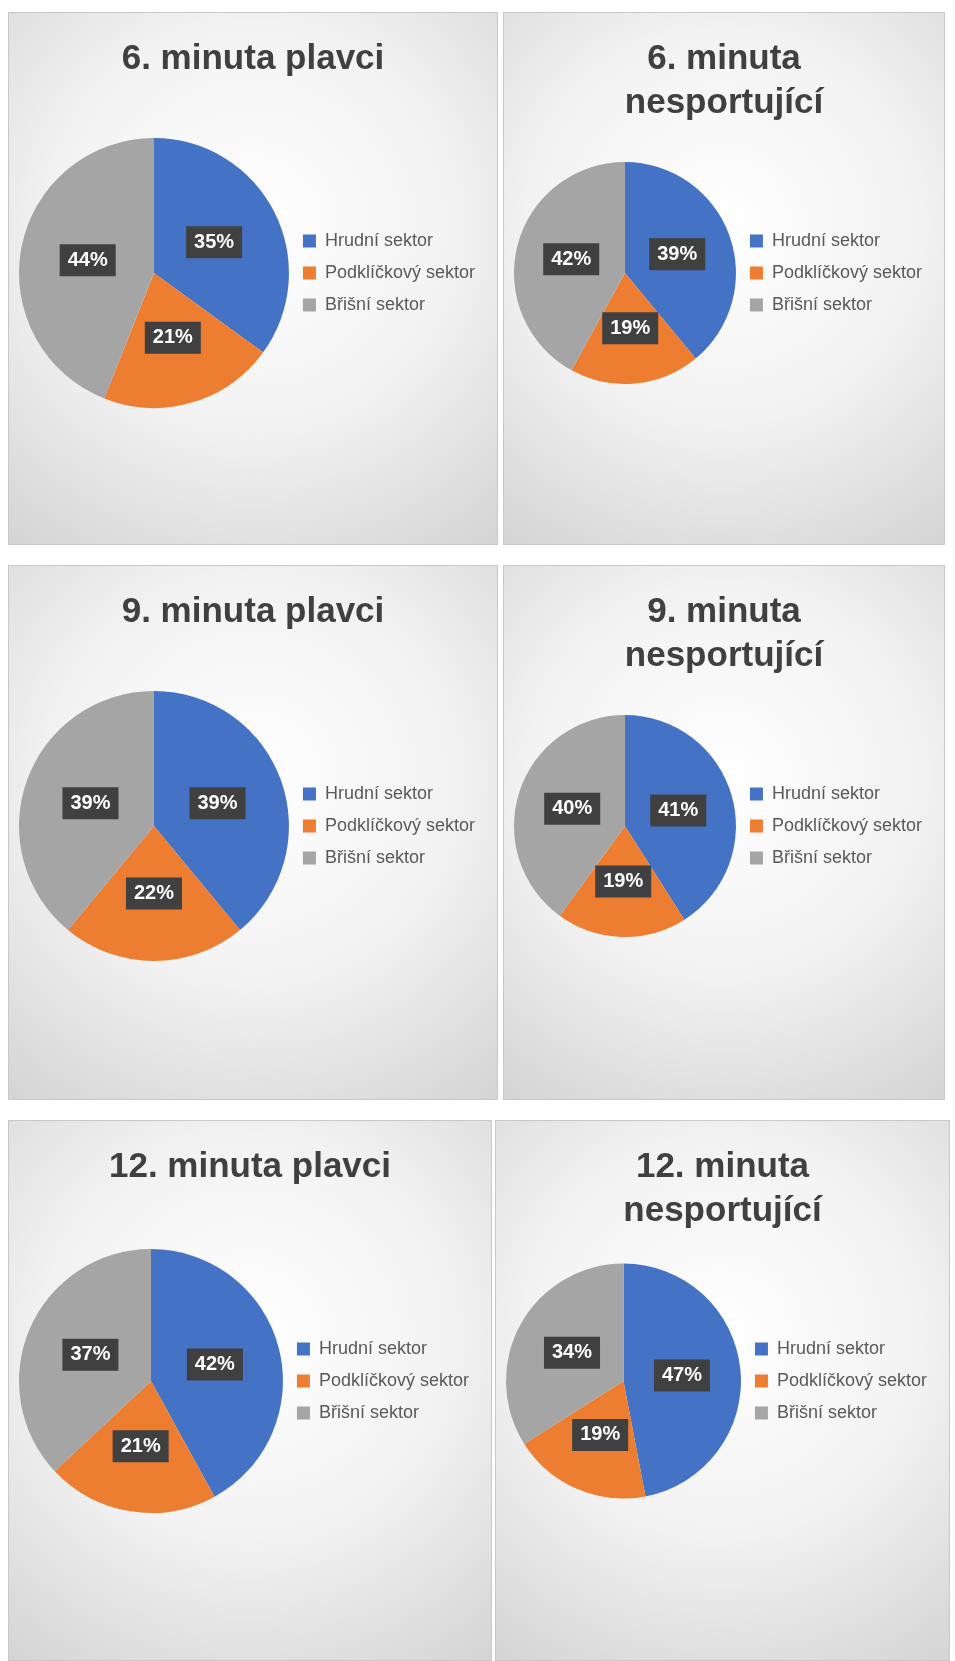  Describe the element at coordinates (572, 807) in the screenshot. I see `data-label: 40%` at that location.